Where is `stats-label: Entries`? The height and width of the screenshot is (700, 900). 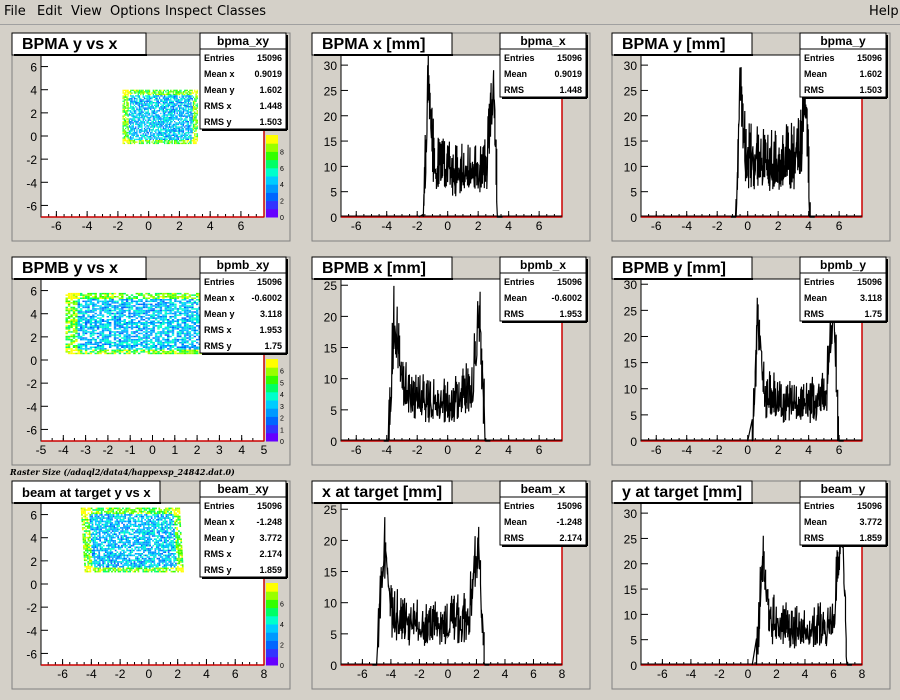 stats-label: Entries is located at coordinates (819, 58).